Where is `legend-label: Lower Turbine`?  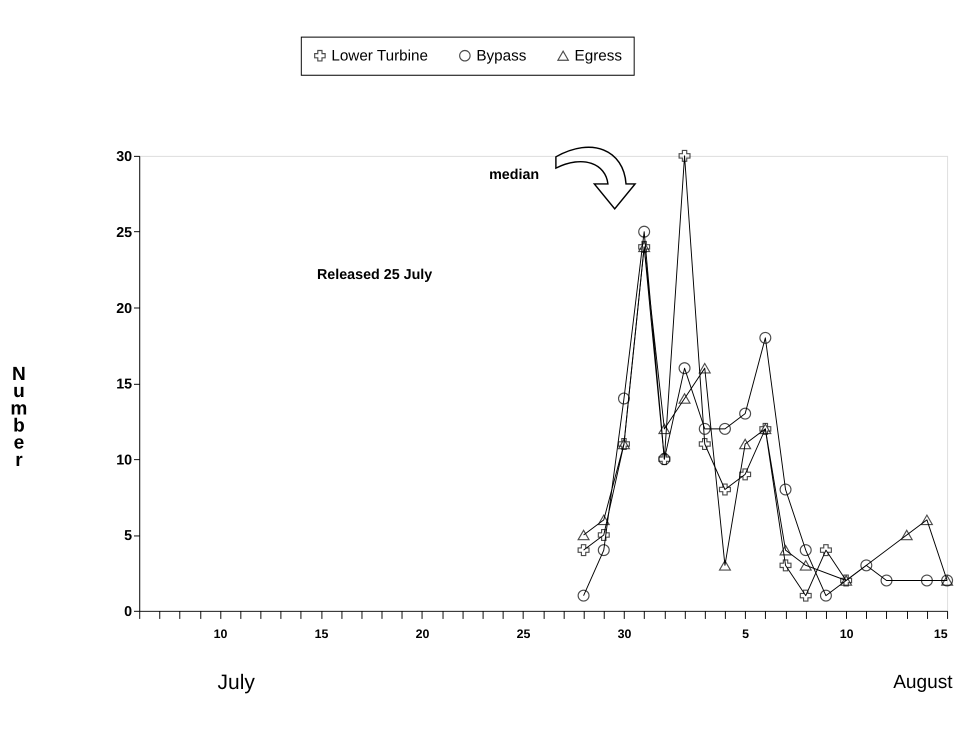
legend-label: Lower Turbine is located at coordinates (379, 55).